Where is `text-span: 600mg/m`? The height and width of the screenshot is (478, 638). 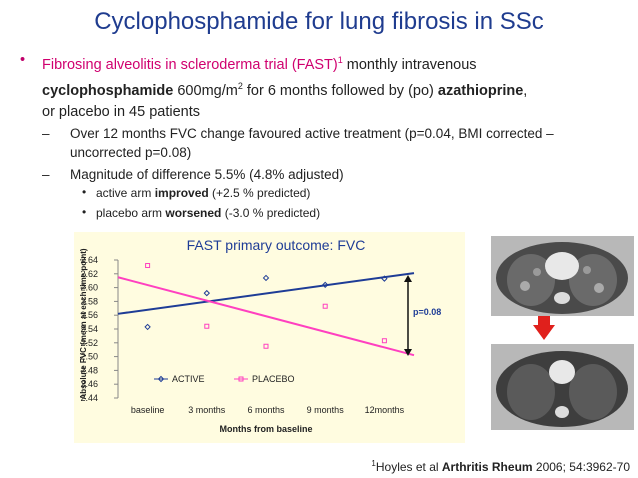
text-span: 600mg/m is located at coordinates (205, 90).